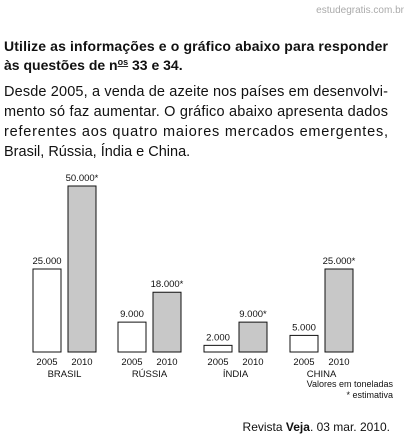  Describe the element at coordinates (339, 261) in the screenshot. I see `value-label: 25.000*` at that location.